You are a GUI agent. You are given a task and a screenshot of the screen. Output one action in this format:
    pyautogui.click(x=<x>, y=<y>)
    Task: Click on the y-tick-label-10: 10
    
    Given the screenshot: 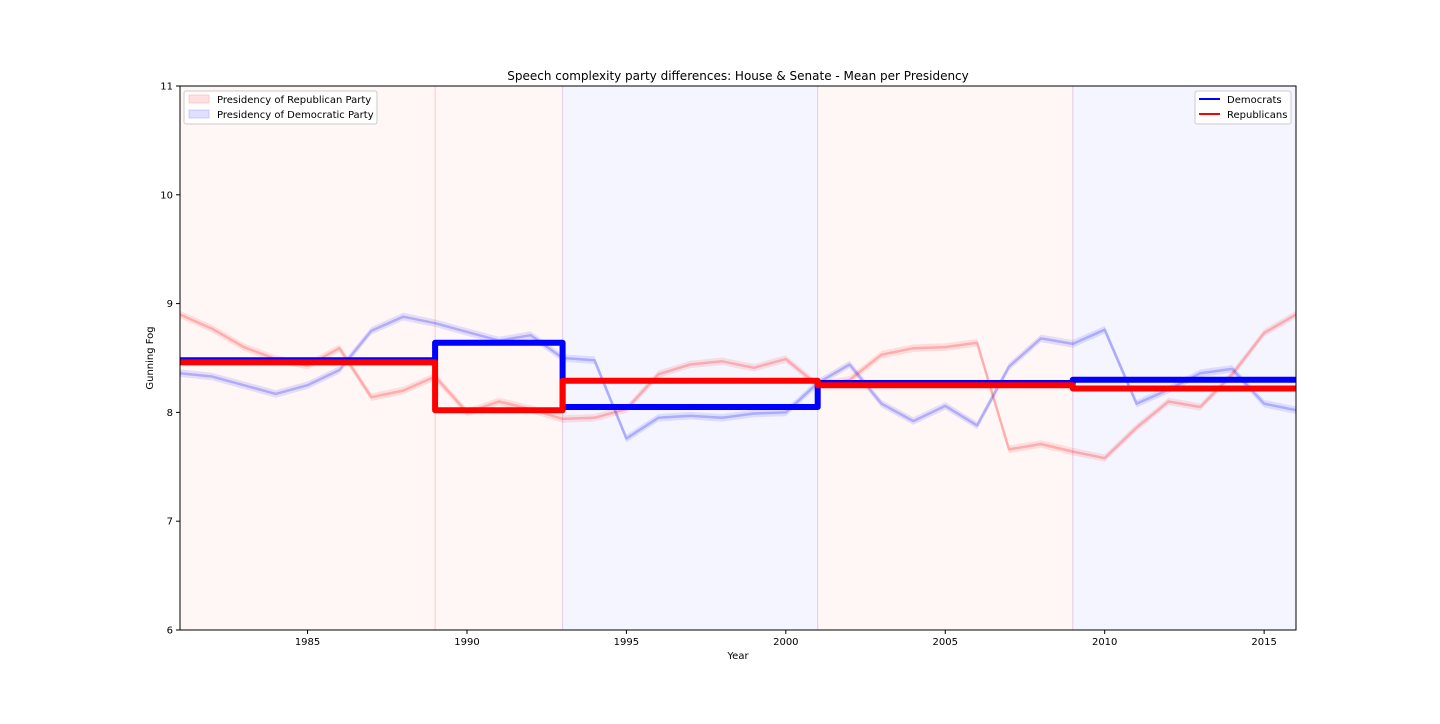 What is the action you would take?
    pyautogui.click(x=166, y=195)
    